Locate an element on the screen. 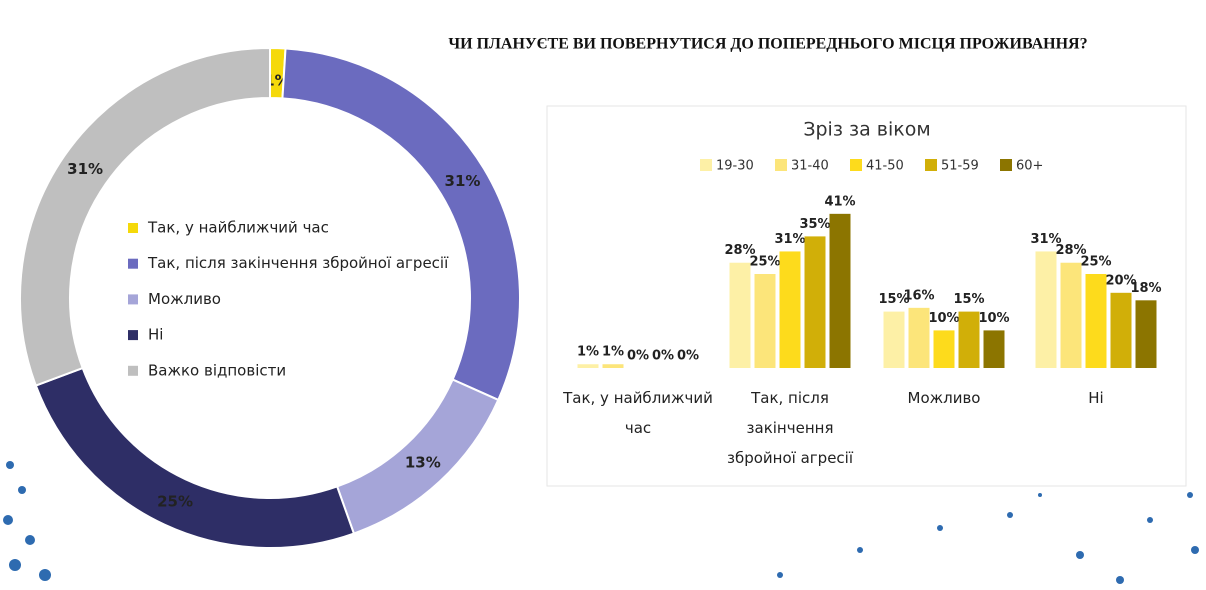 This screenshot has width=1206, height=590. legend-label: 51-59 is located at coordinates (960, 166).